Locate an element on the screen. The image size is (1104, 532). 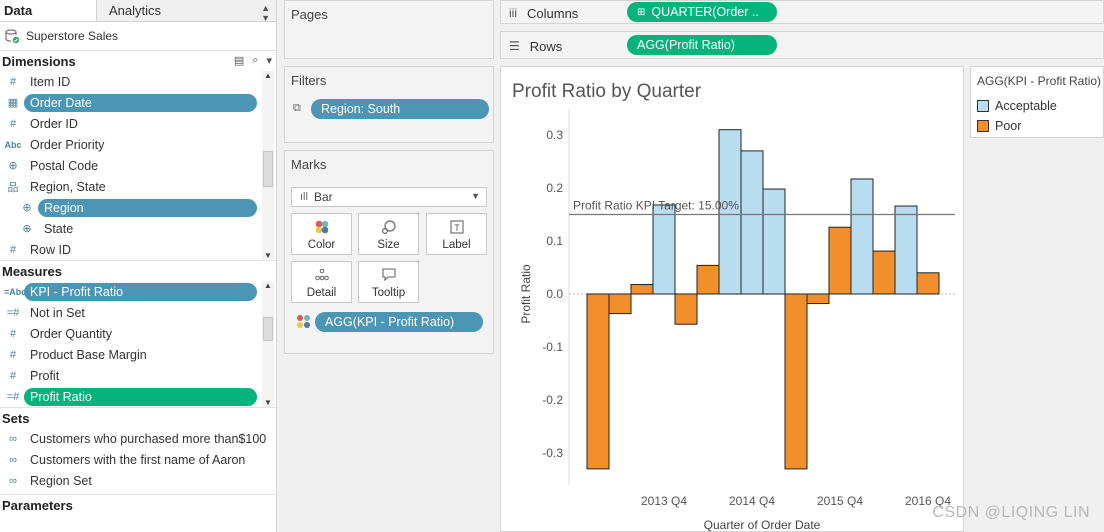
field-label: Not in Set is located at coordinates (57, 312).